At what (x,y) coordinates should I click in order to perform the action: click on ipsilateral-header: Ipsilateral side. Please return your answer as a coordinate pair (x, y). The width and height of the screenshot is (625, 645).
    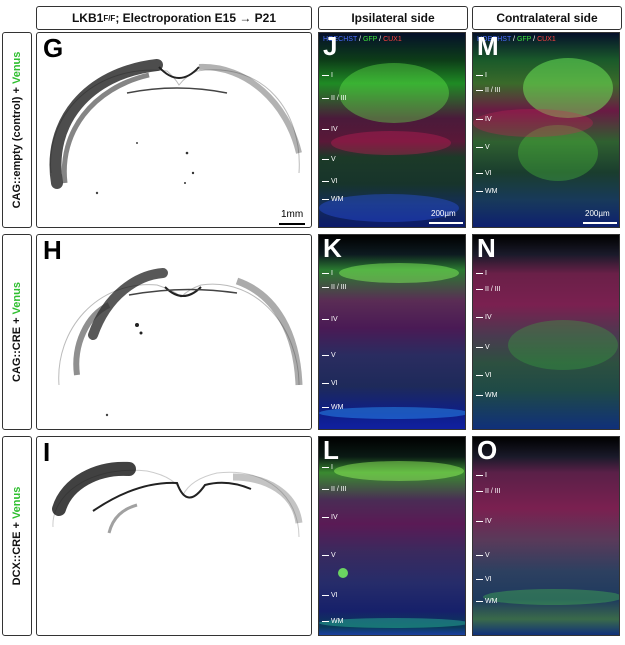
    Looking at the image, I should click on (393, 18).